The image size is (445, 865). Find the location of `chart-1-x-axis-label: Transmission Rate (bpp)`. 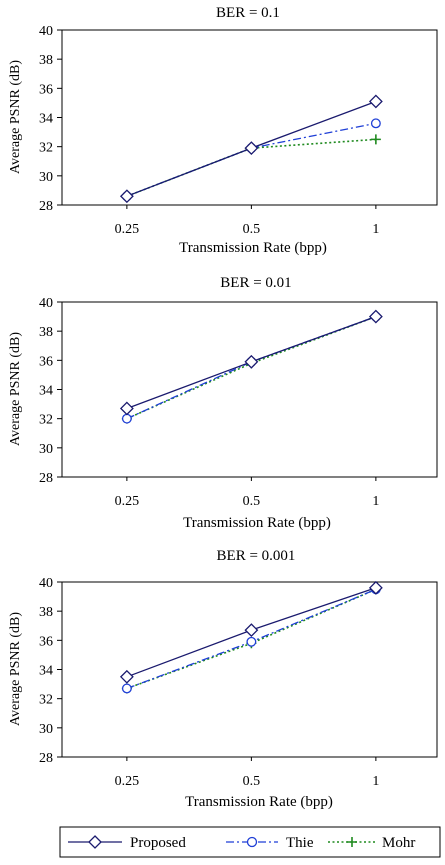

chart-1-x-axis-label: Transmission Rate (bpp) is located at coordinates (253, 248).